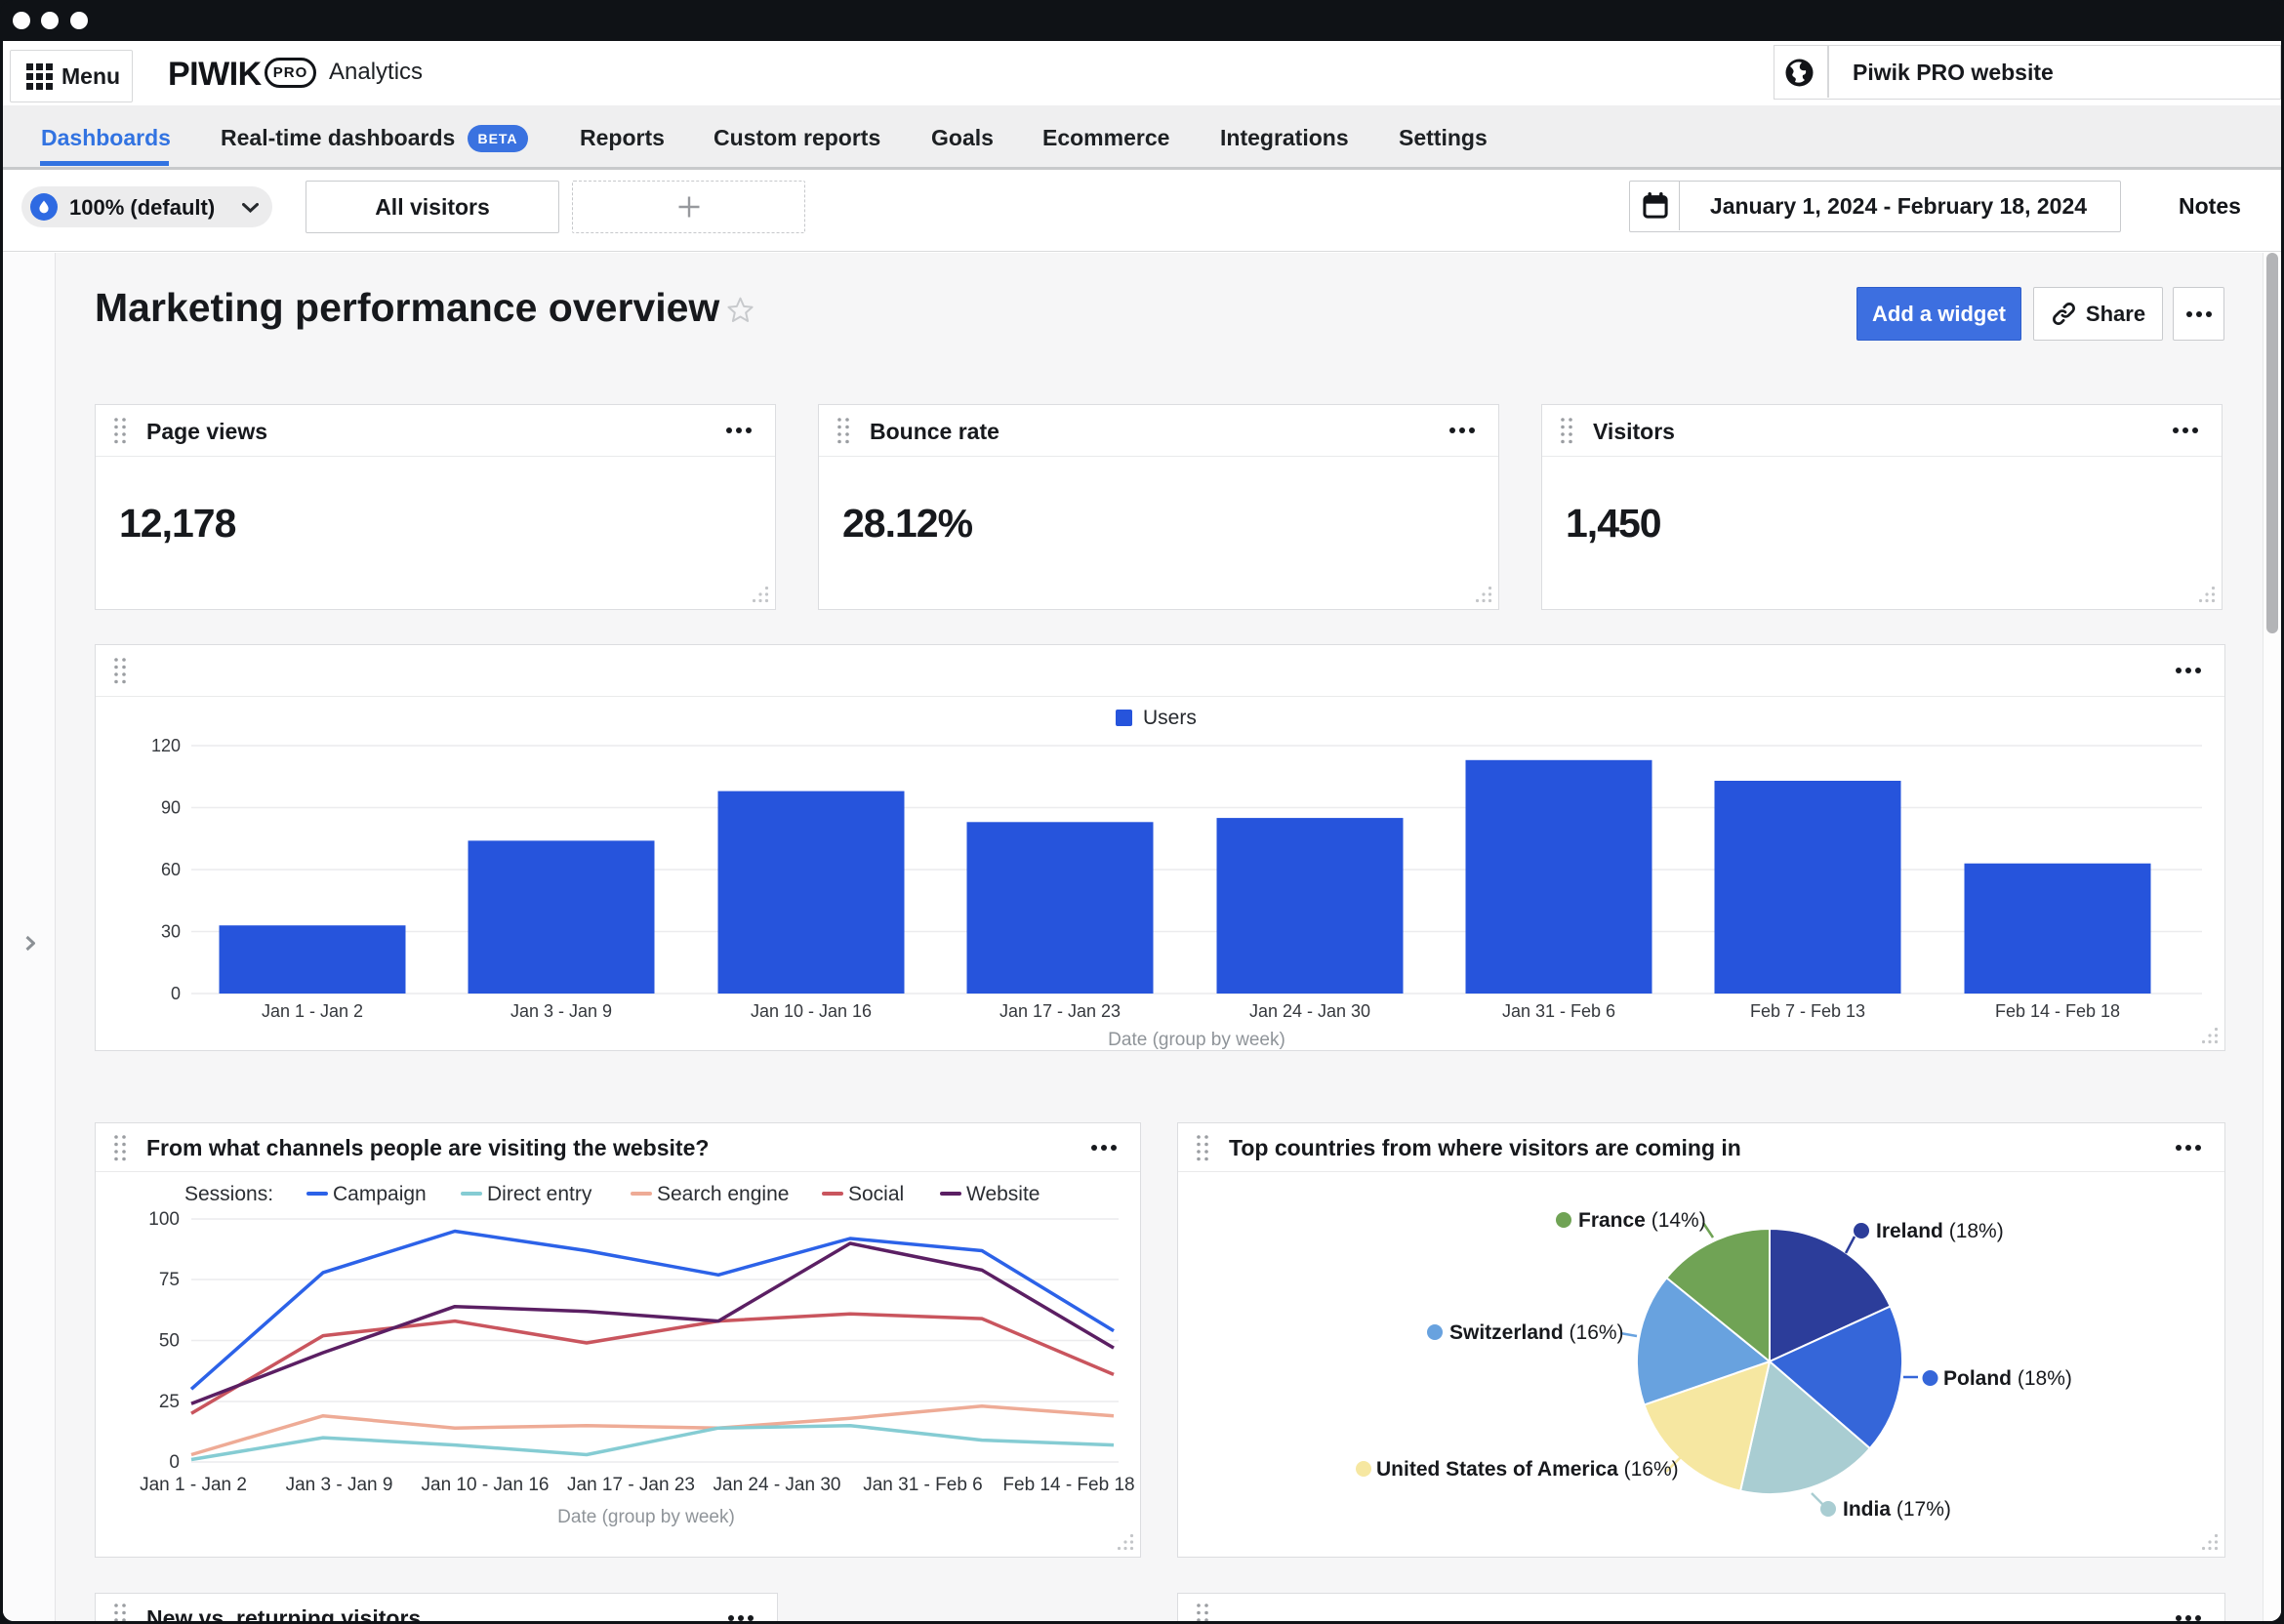 Image resolution: width=2284 pixels, height=1624 pixels. I want to click on svg-text: United States of America (16%), so click(1527, 1469).